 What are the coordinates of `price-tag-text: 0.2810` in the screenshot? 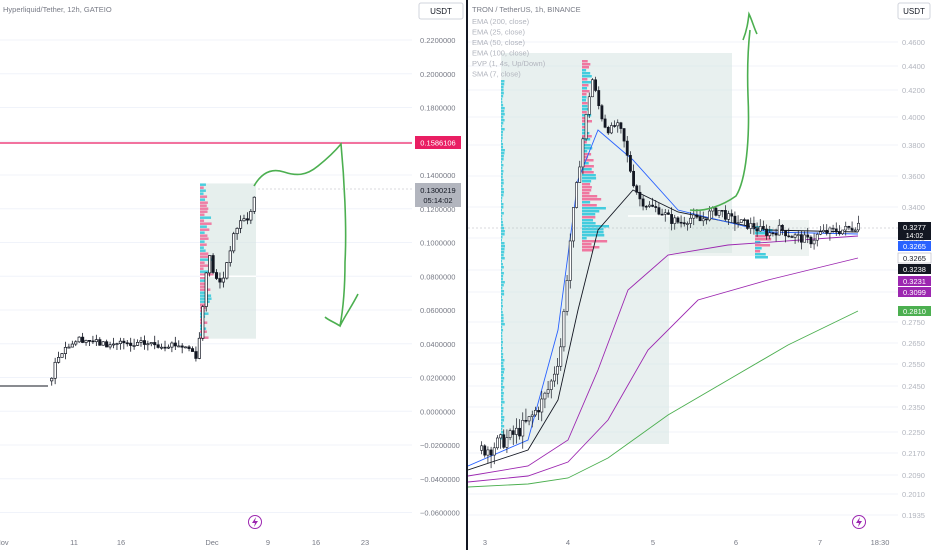 It's located at (914, 311).